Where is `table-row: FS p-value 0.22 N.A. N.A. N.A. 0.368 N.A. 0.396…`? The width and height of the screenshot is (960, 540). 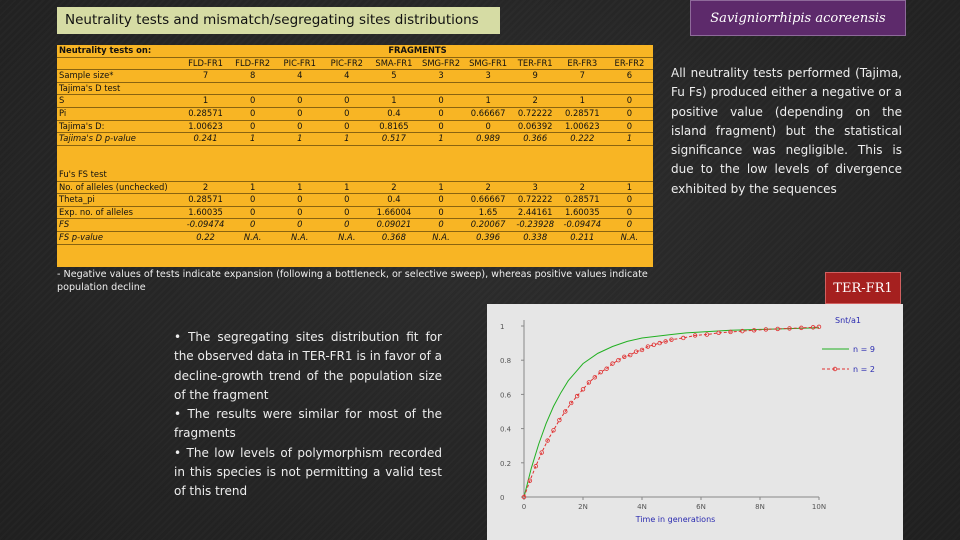
table-row: FS p-value 0.22 N.A. N.A. N.A. 0.368 N.A. 0.396… is located at coordinates (355, 238).